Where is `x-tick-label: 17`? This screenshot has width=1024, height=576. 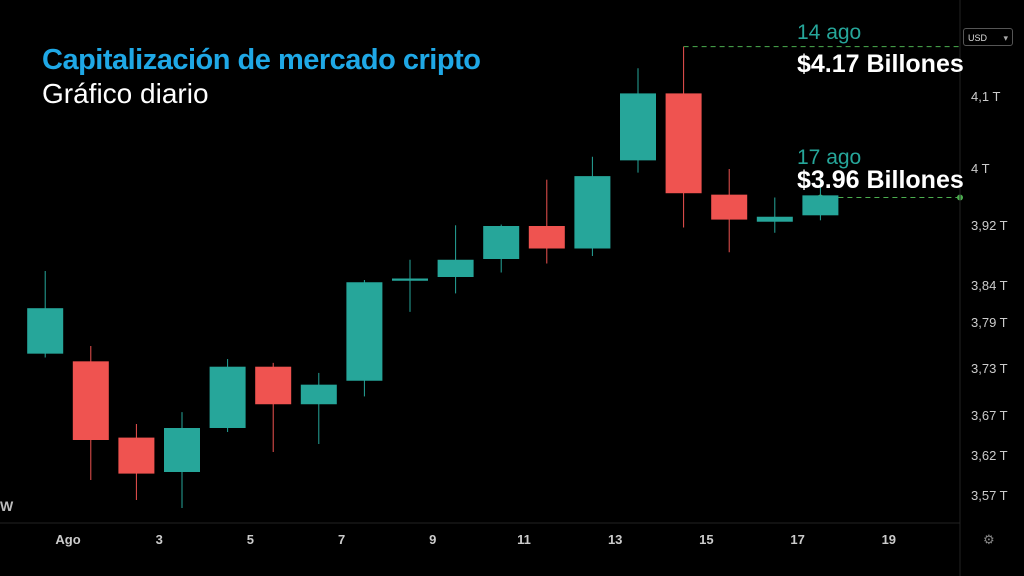 x-tick-label: 17 is located at coordinates (797, 539).